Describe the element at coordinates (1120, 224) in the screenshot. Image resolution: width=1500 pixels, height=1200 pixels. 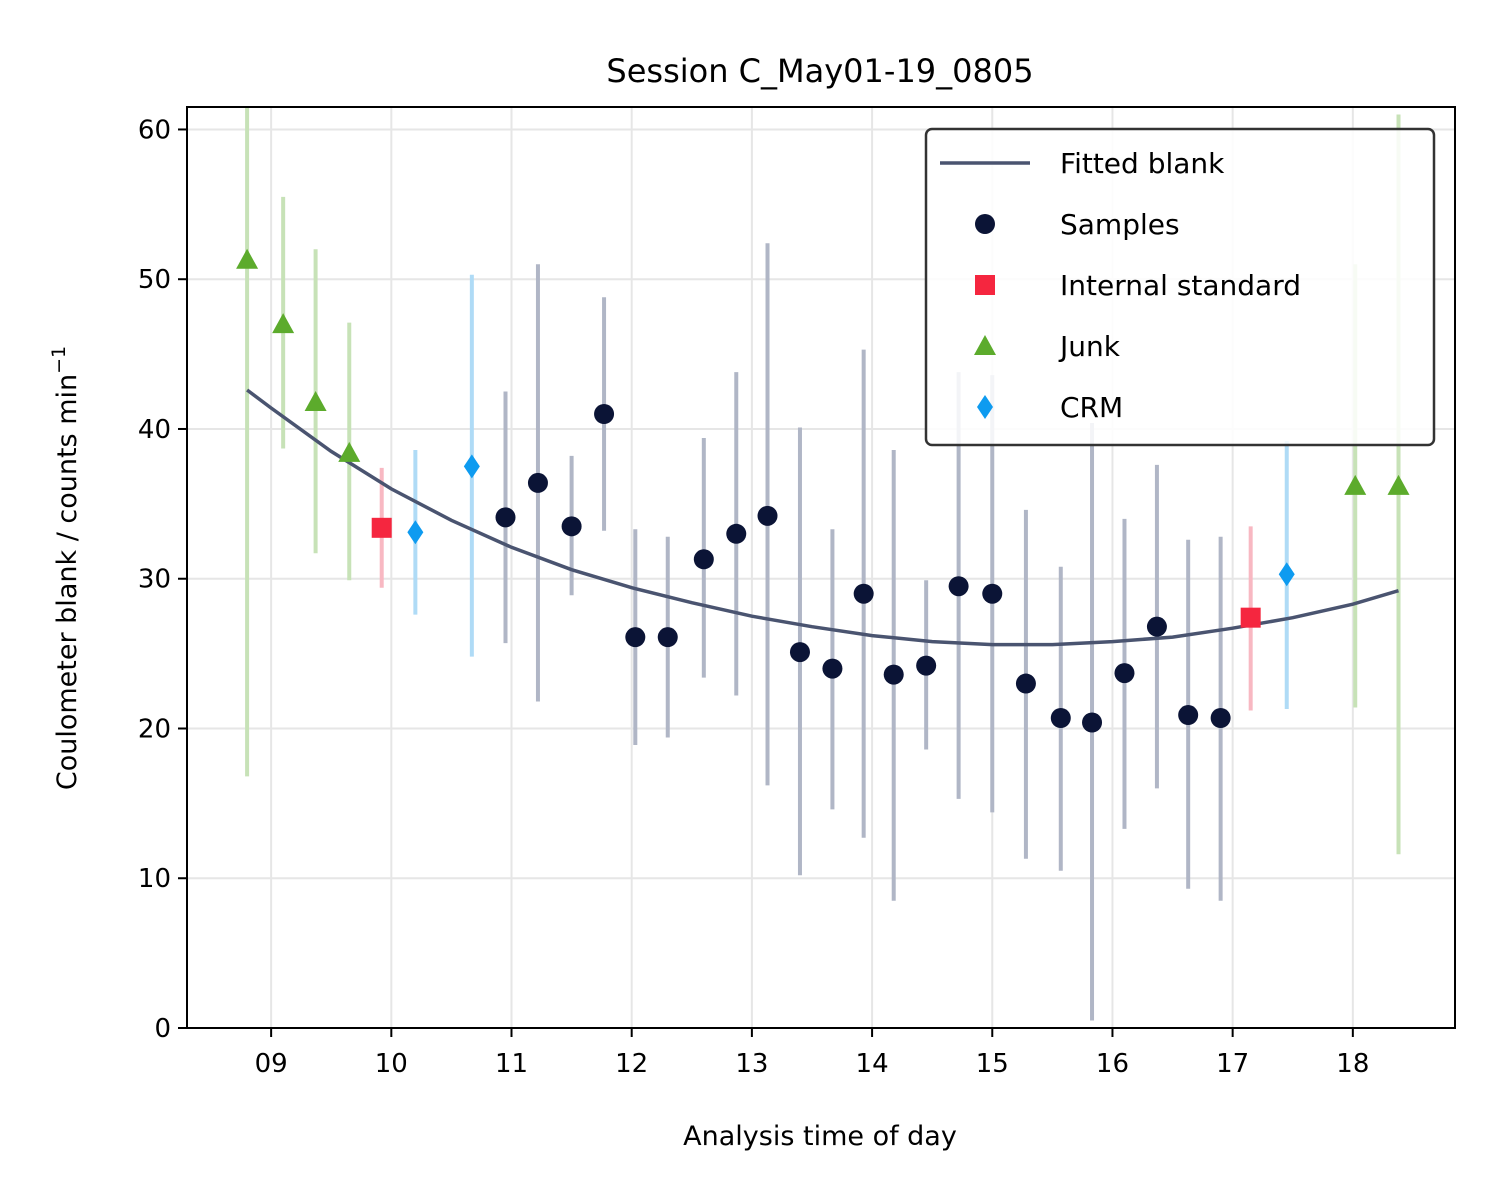
I see `legend-label: Samples` at that location.